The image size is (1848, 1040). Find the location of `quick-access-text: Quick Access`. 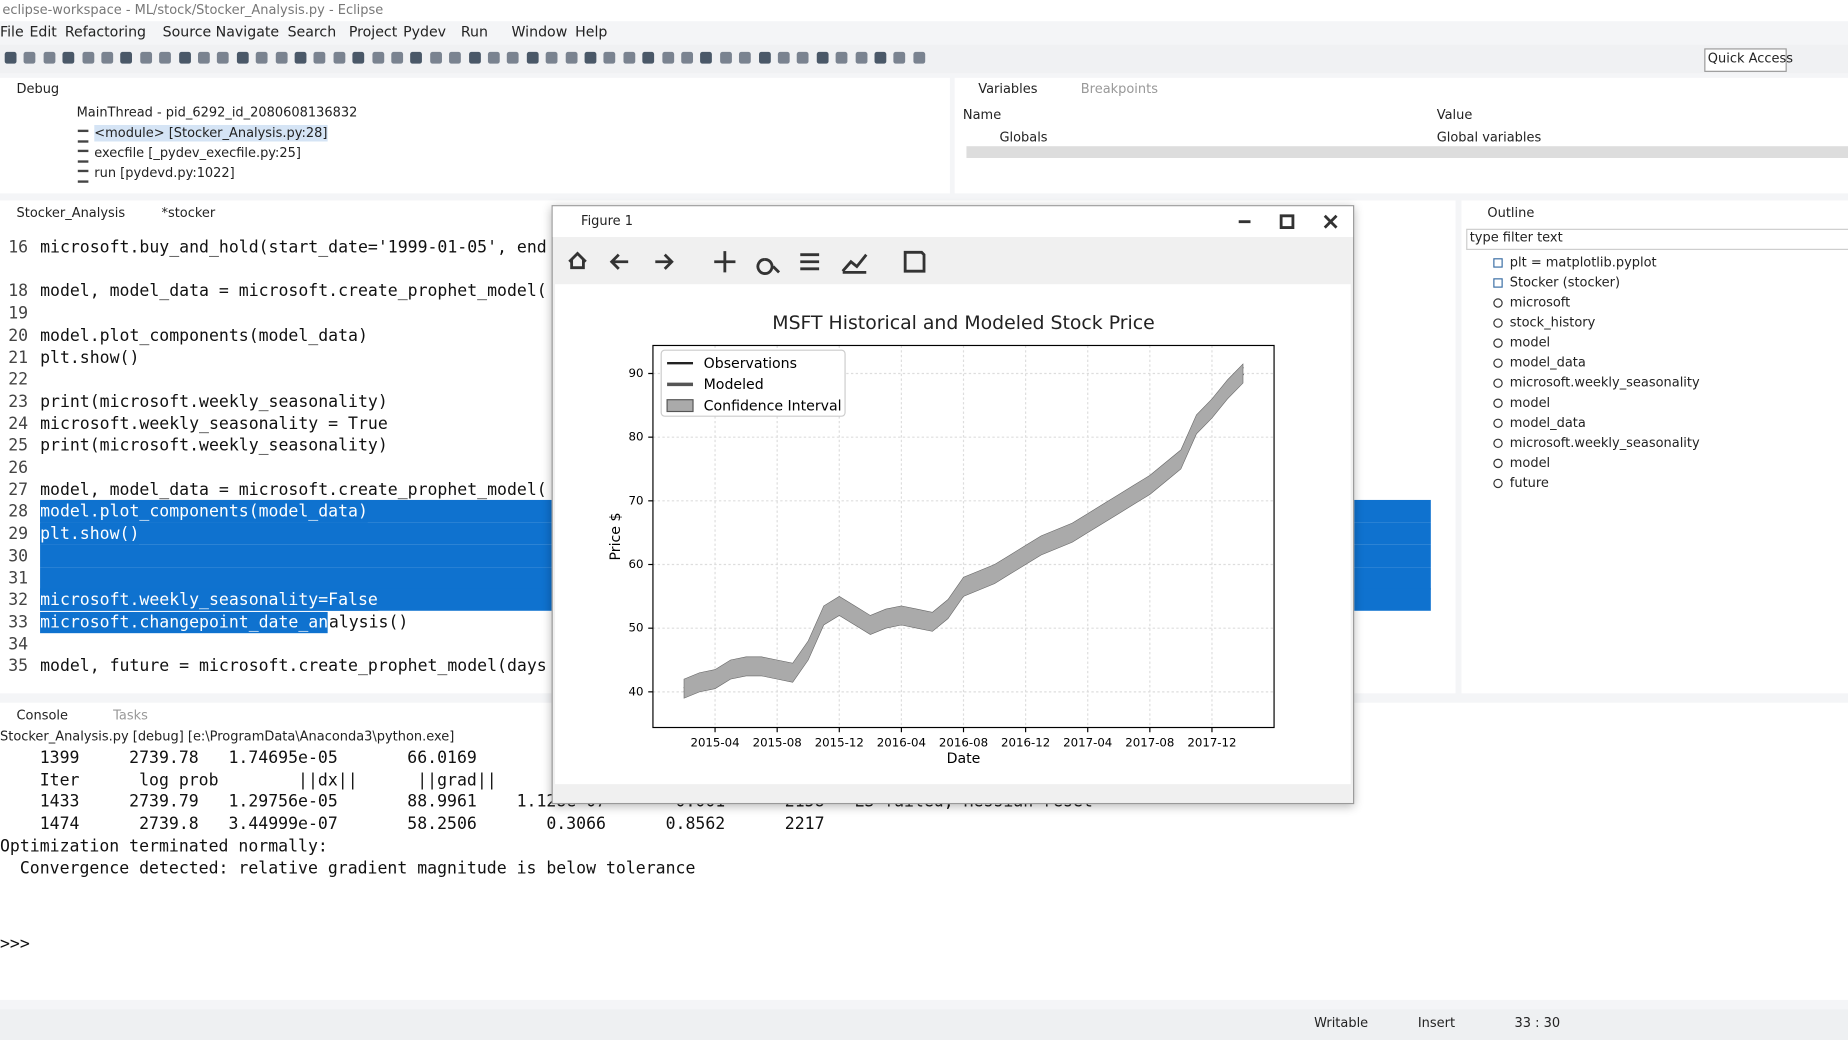

quick-access-text: Quick Access is located at coordinates (1750, 58).